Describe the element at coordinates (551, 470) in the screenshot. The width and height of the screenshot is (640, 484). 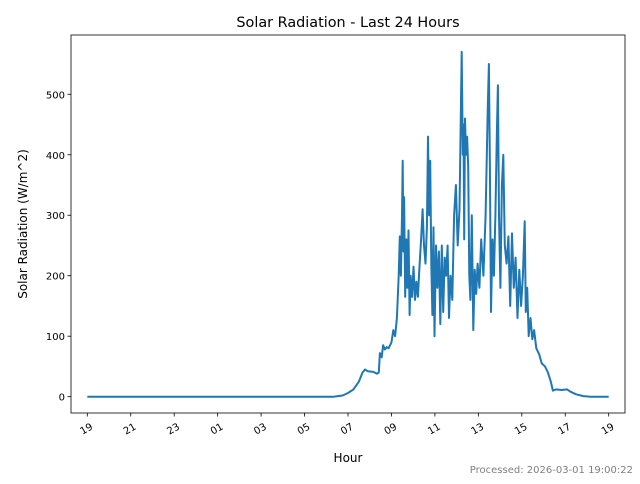
I see `processed-timestamp: Processed: 2026-03-01 19:00:22` at that location.